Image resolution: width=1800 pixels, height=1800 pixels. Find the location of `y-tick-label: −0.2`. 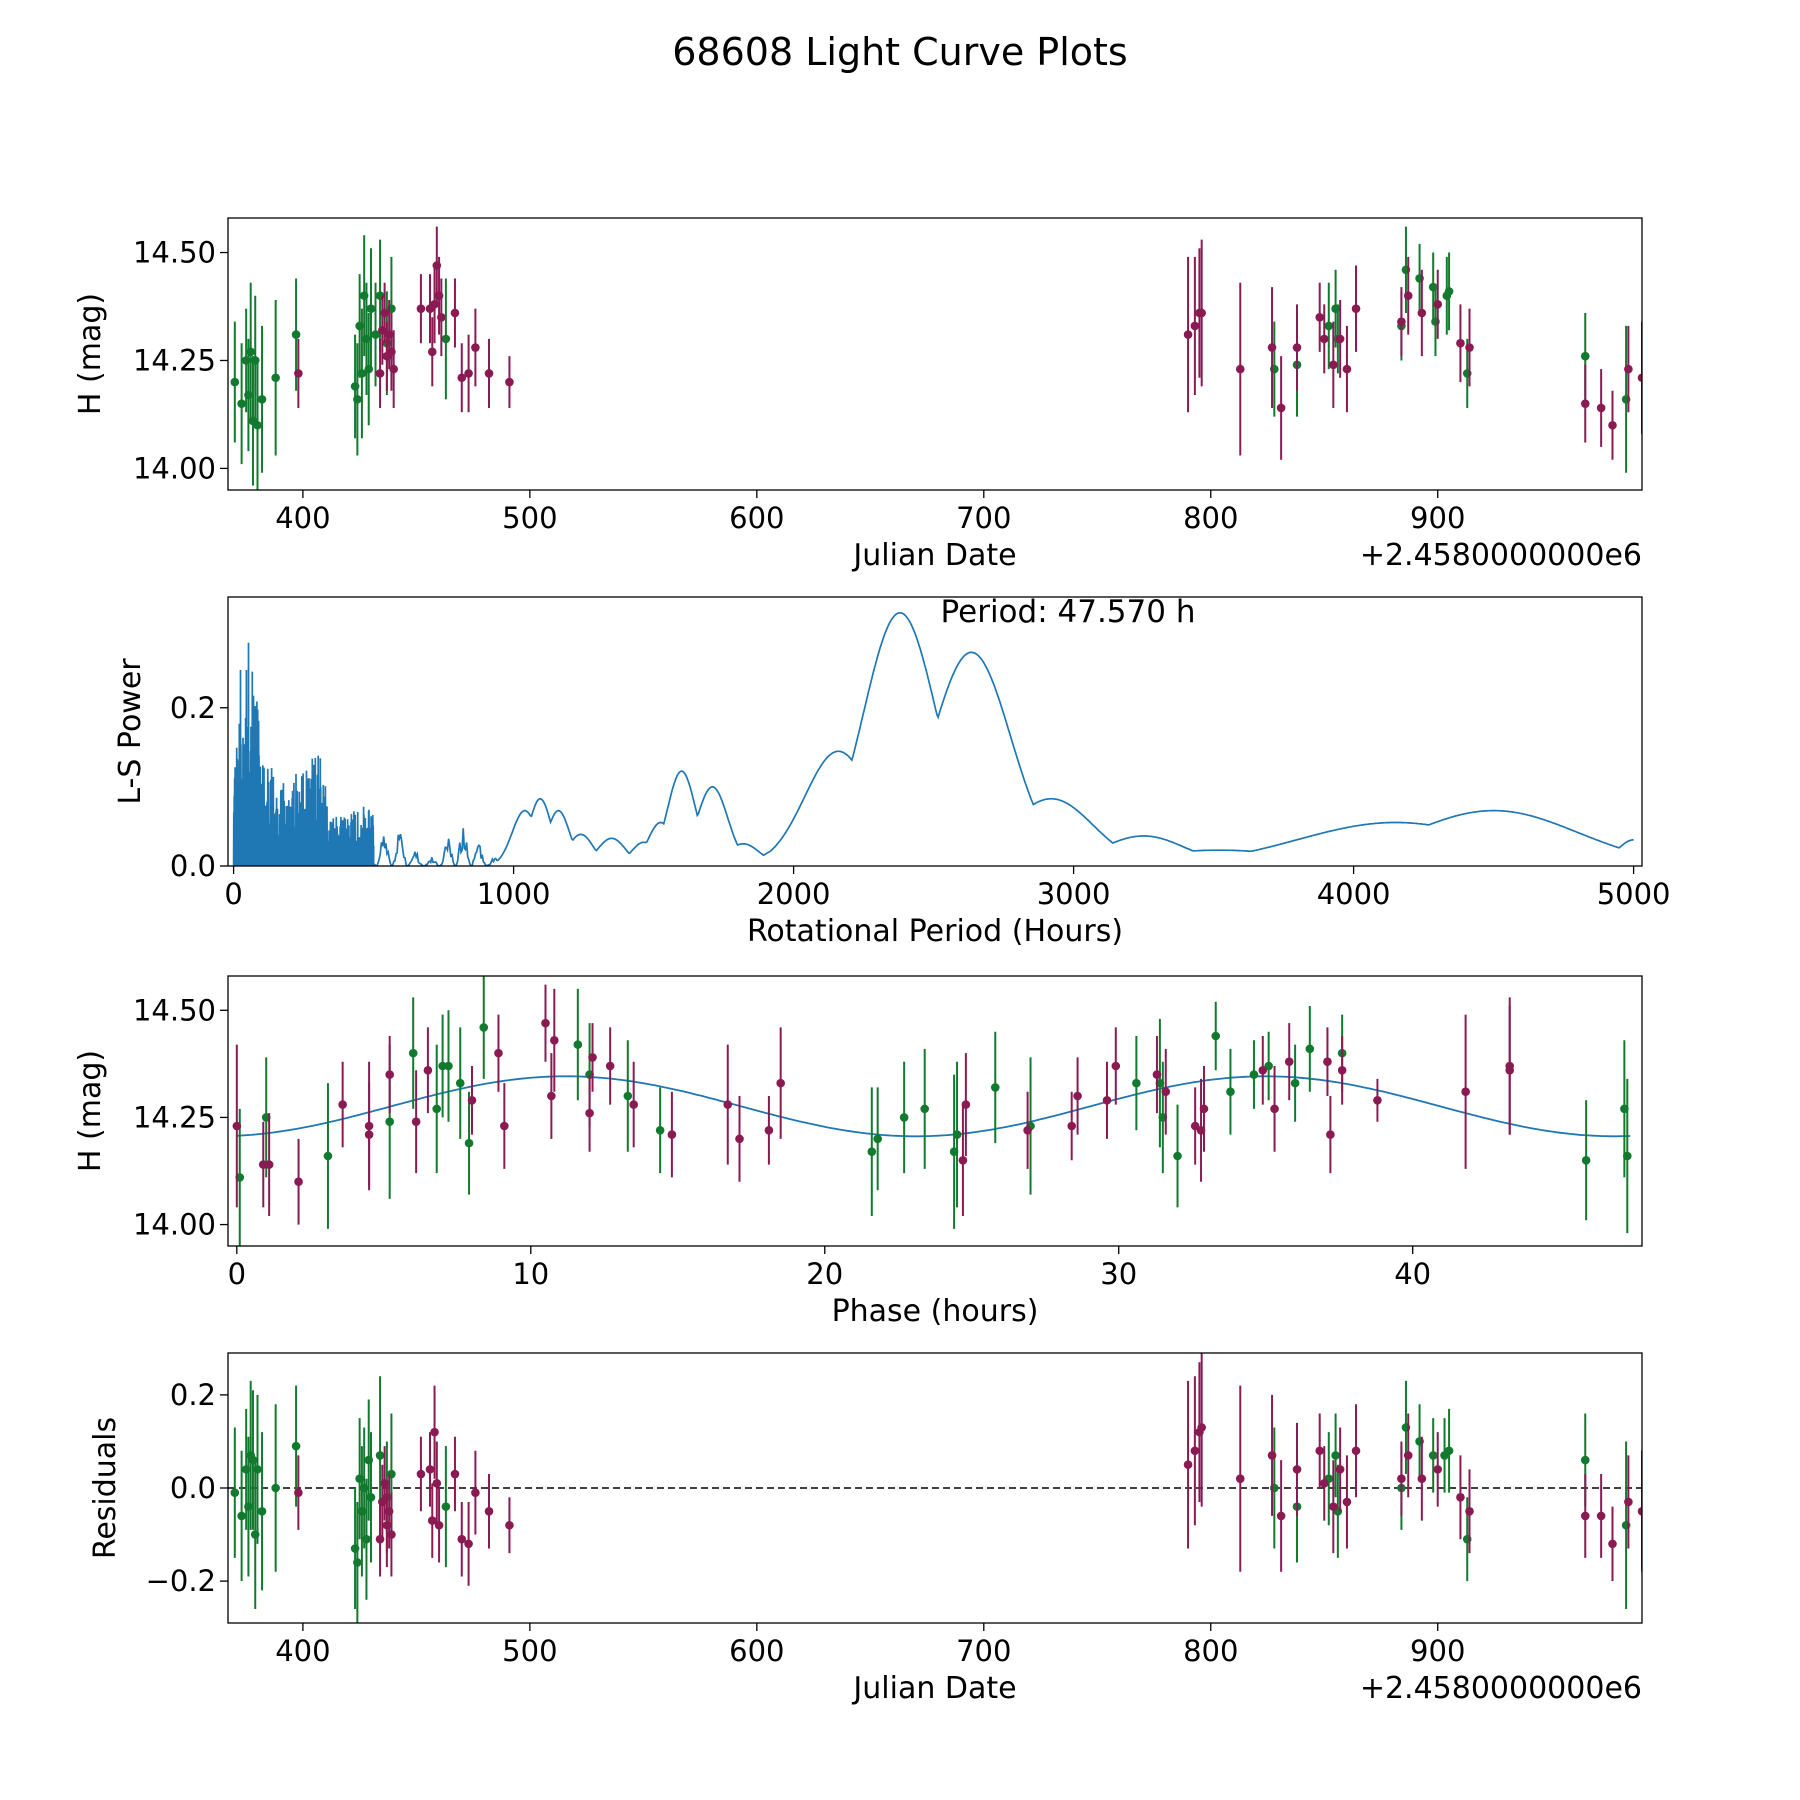

y-tick-label: −0.2 is located at coordinates (181, 1581).